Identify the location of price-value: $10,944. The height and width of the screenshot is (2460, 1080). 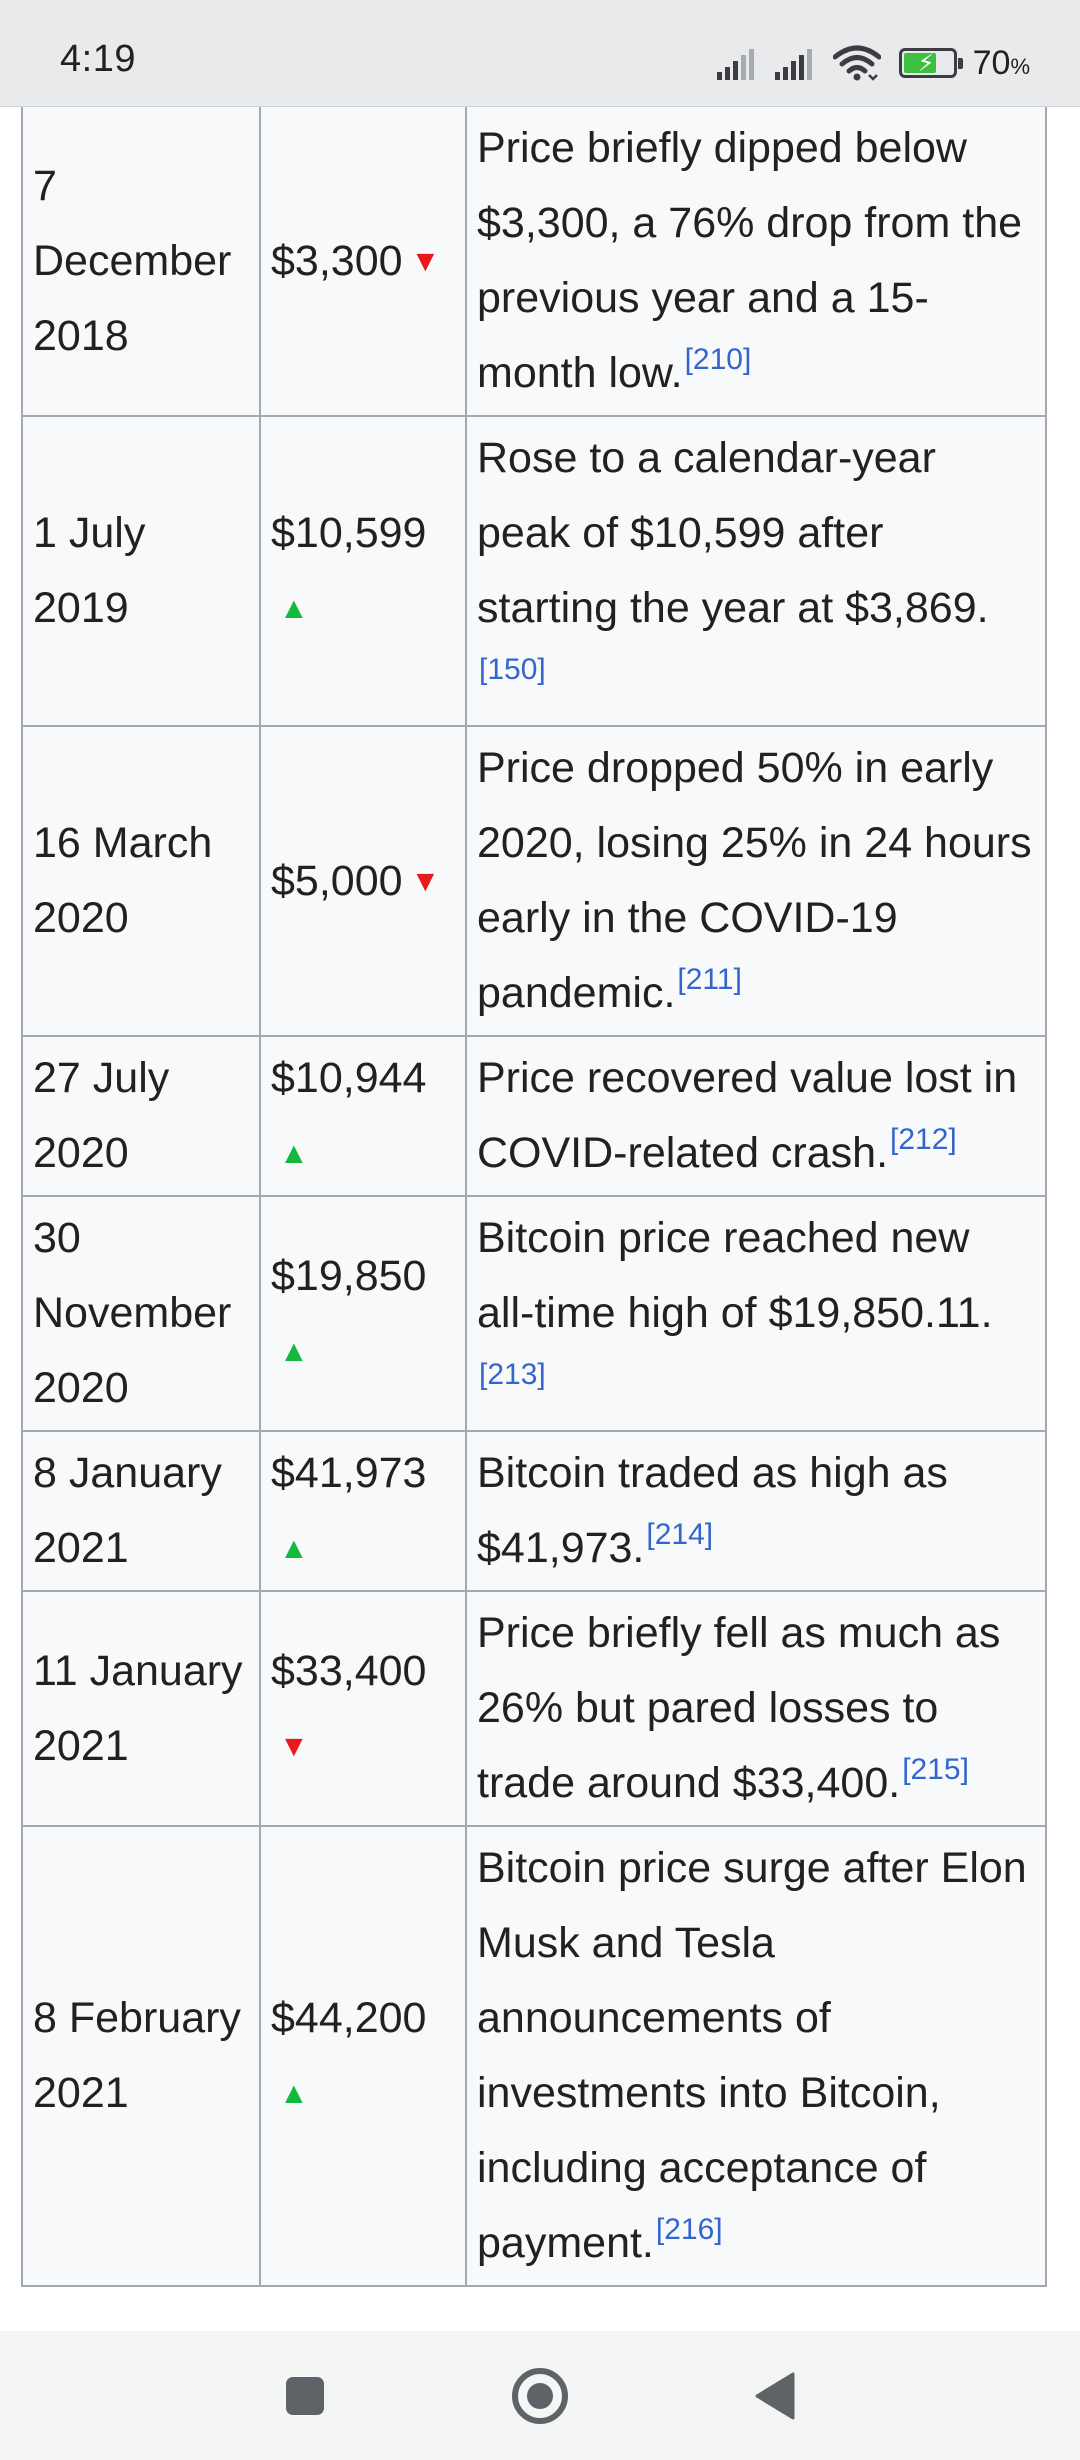
(349, 1078).